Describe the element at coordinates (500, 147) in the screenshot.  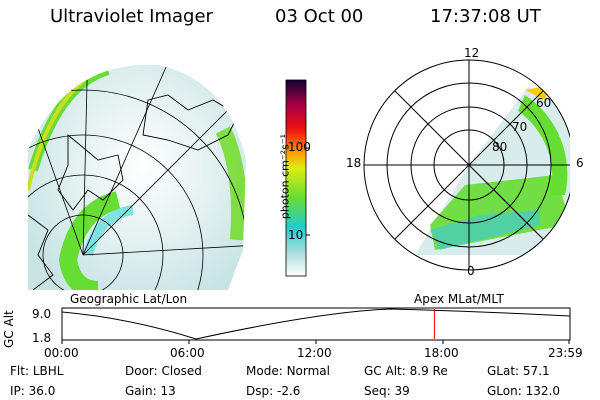
I see `mlat-label-80: 80` at that location.